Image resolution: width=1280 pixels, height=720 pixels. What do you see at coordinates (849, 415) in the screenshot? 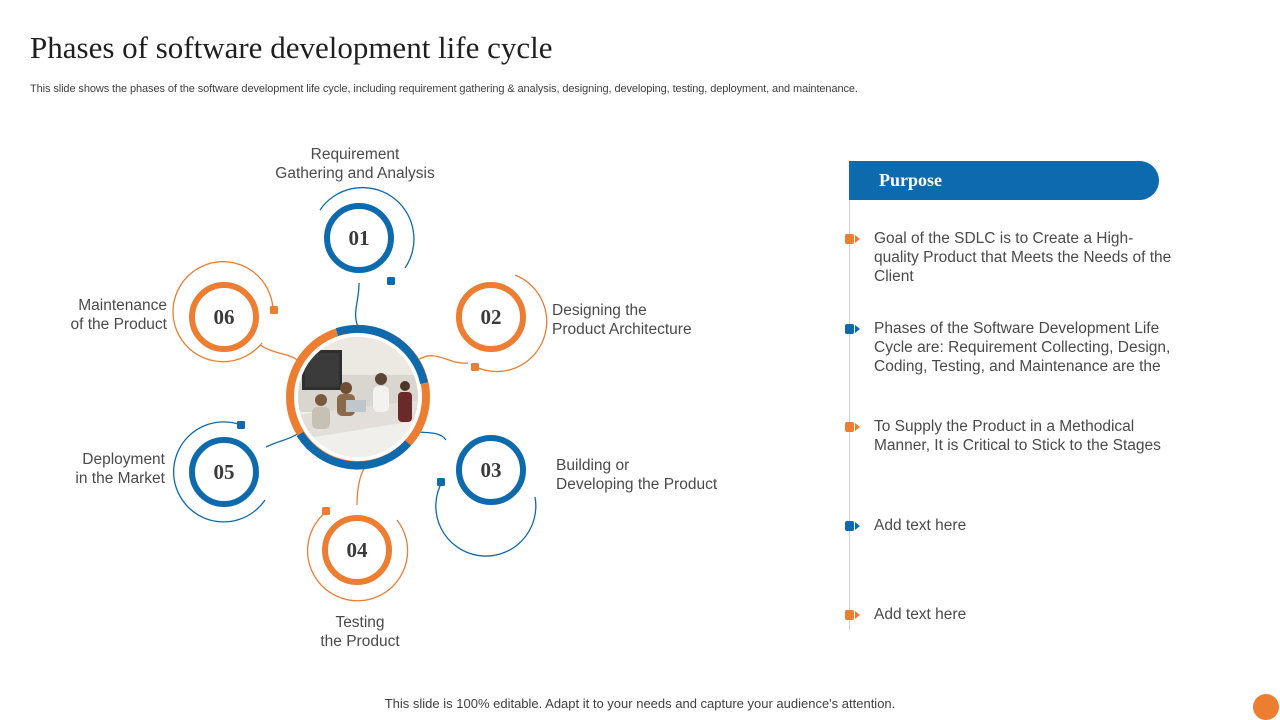
I see `purpose-divider` at bounding box center [849, 415].